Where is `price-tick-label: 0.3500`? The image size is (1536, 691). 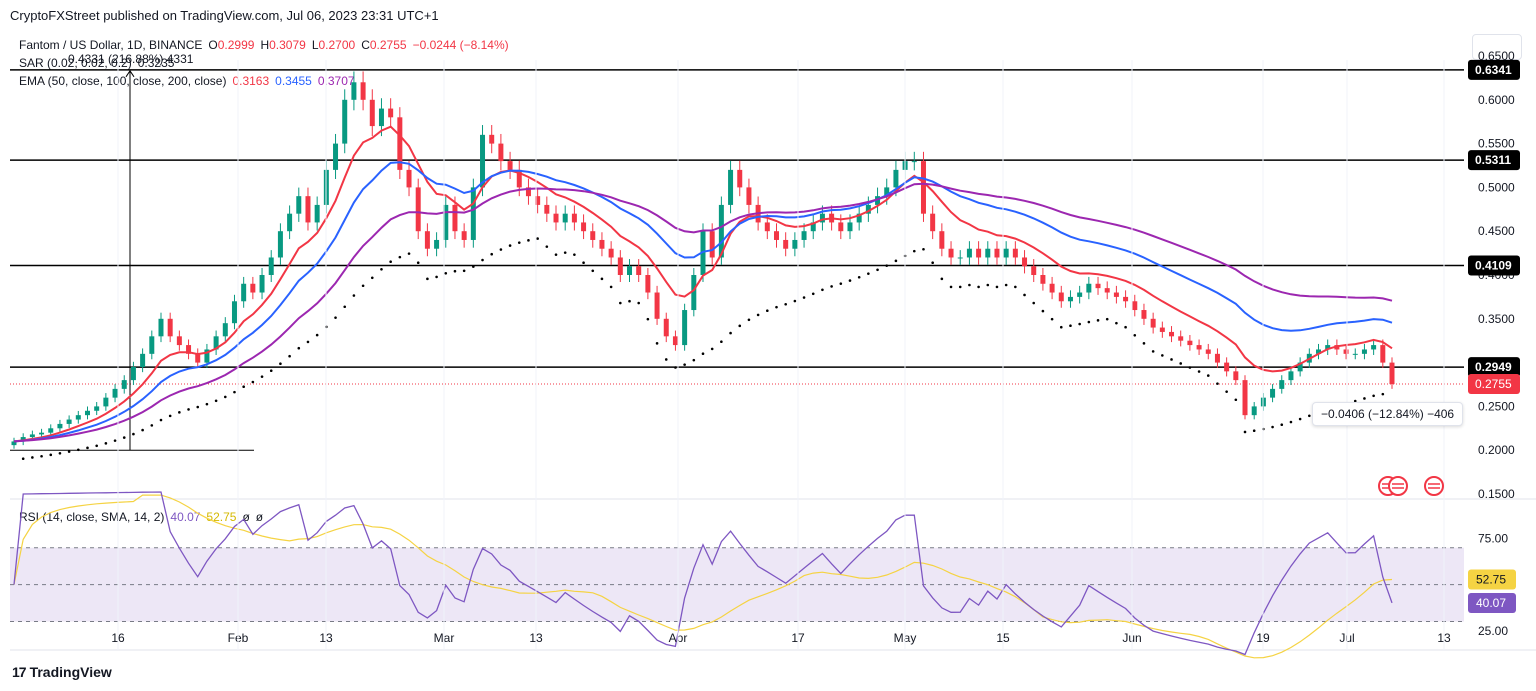 price-tick-label: 0.3500 is located at coordinates (1496, 319).